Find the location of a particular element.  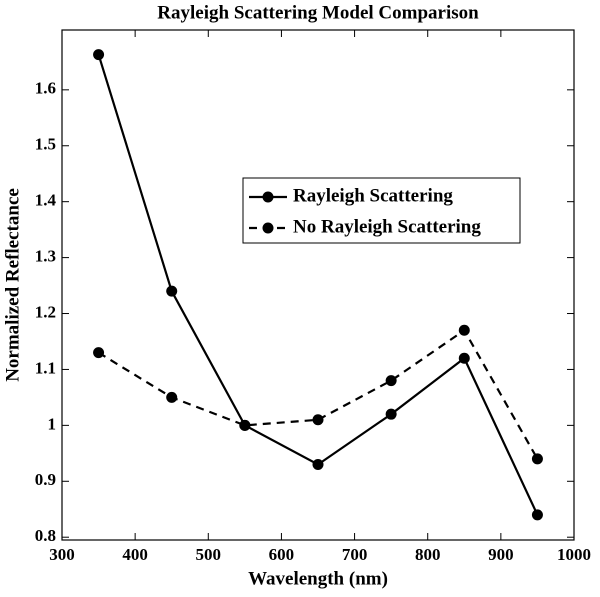

y-tick-label: 1 is located at coordinates (52, 423).